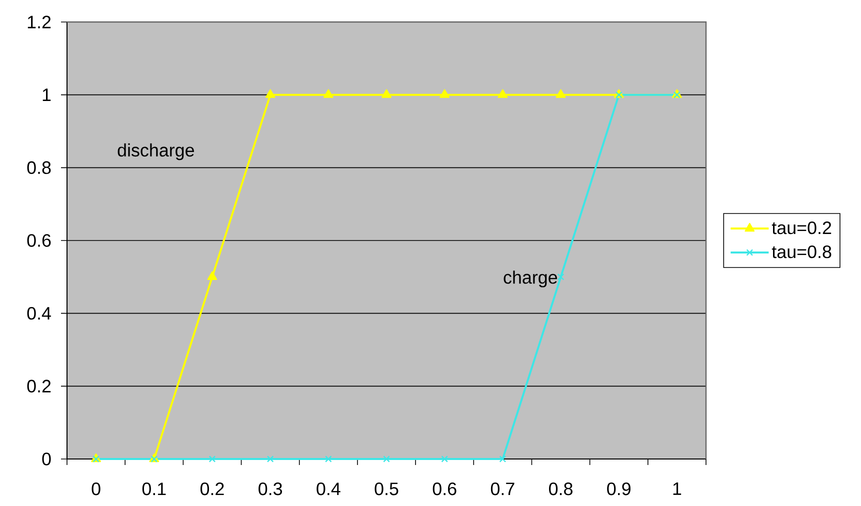  Describe the element at coordinates (677, 488) in the screenshot. I see `x-tick-label: 1` at that location.